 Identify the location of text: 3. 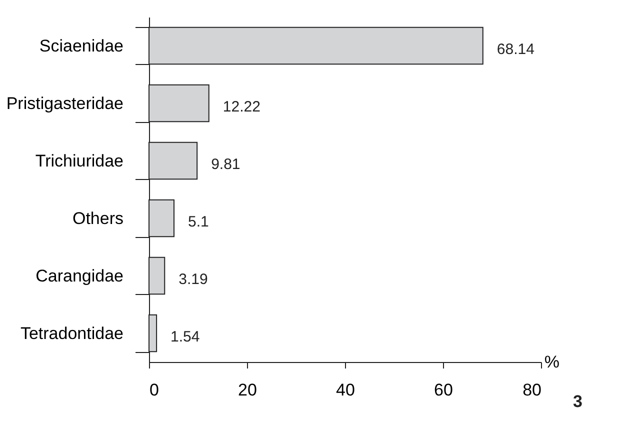
(577, 401).